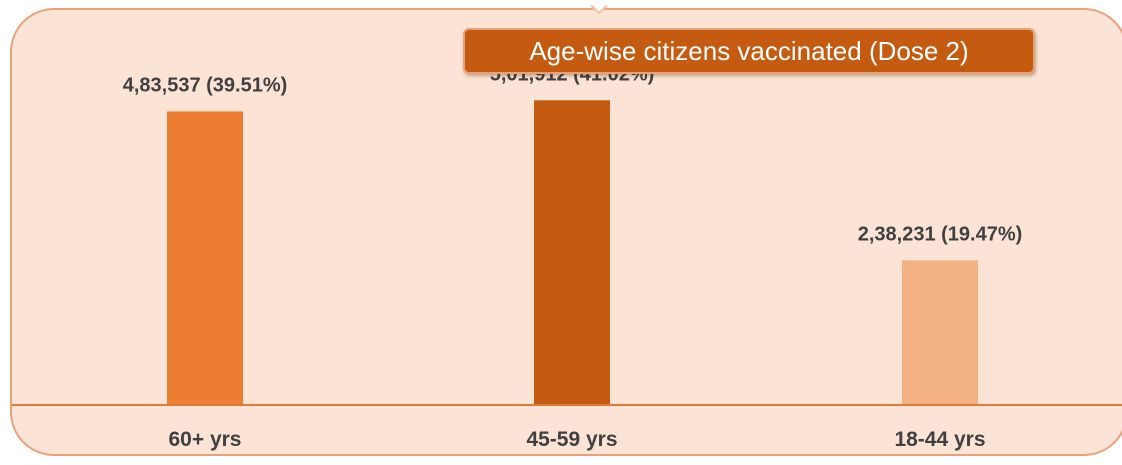 Image resolution: width=1122 pixels, height=465 pixels. Describe the element at coordinates (571, 439) in the screenshot. I see `x-tick-label-45-59-yrs: 45-59 yrs` at that location.